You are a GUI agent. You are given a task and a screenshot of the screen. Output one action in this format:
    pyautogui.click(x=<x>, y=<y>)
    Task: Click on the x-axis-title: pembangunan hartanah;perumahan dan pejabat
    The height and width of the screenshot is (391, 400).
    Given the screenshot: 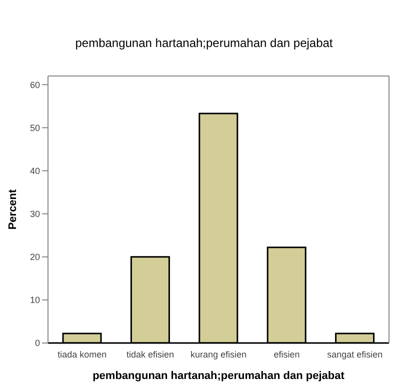 What is the action you would take?
    pyautogui.click(x=218, y=376)
    